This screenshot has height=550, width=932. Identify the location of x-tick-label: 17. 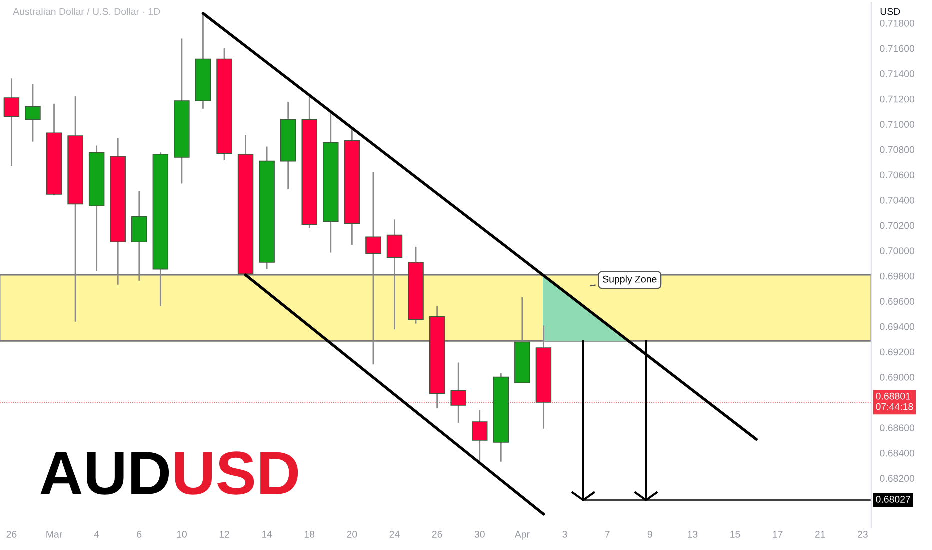
(778, 534).